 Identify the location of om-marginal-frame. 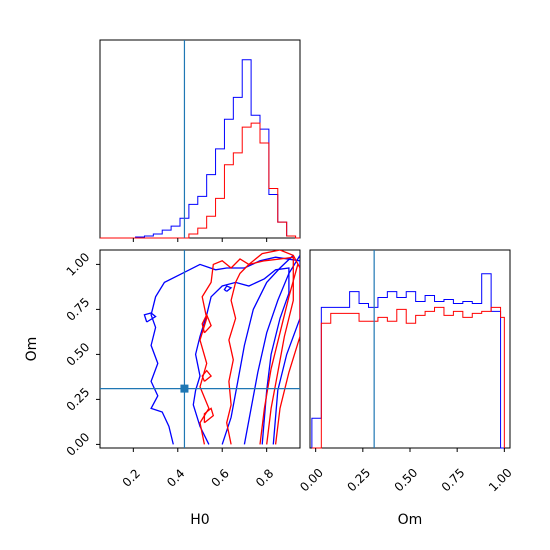
(410, 349).